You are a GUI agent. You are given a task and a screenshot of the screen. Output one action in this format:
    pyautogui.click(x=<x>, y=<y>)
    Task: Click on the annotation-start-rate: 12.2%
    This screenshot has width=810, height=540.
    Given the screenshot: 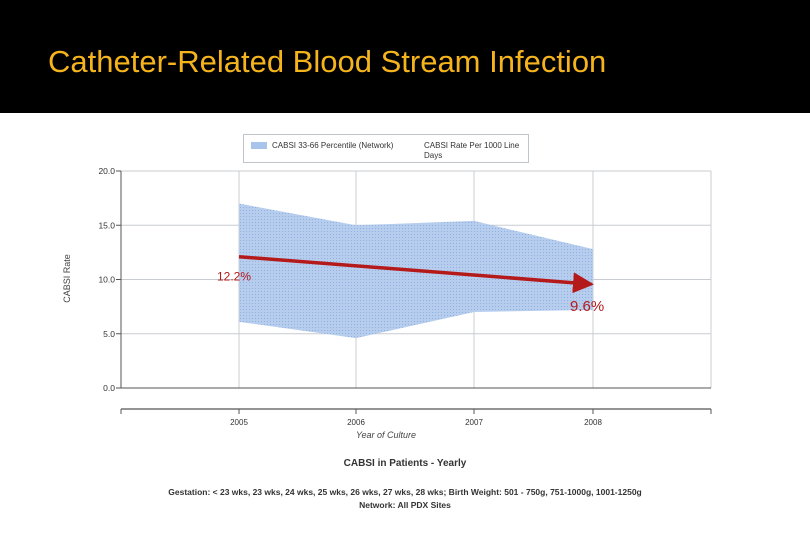 What is the action you would take?
    pyautogui.click(x=234, y=277)
    